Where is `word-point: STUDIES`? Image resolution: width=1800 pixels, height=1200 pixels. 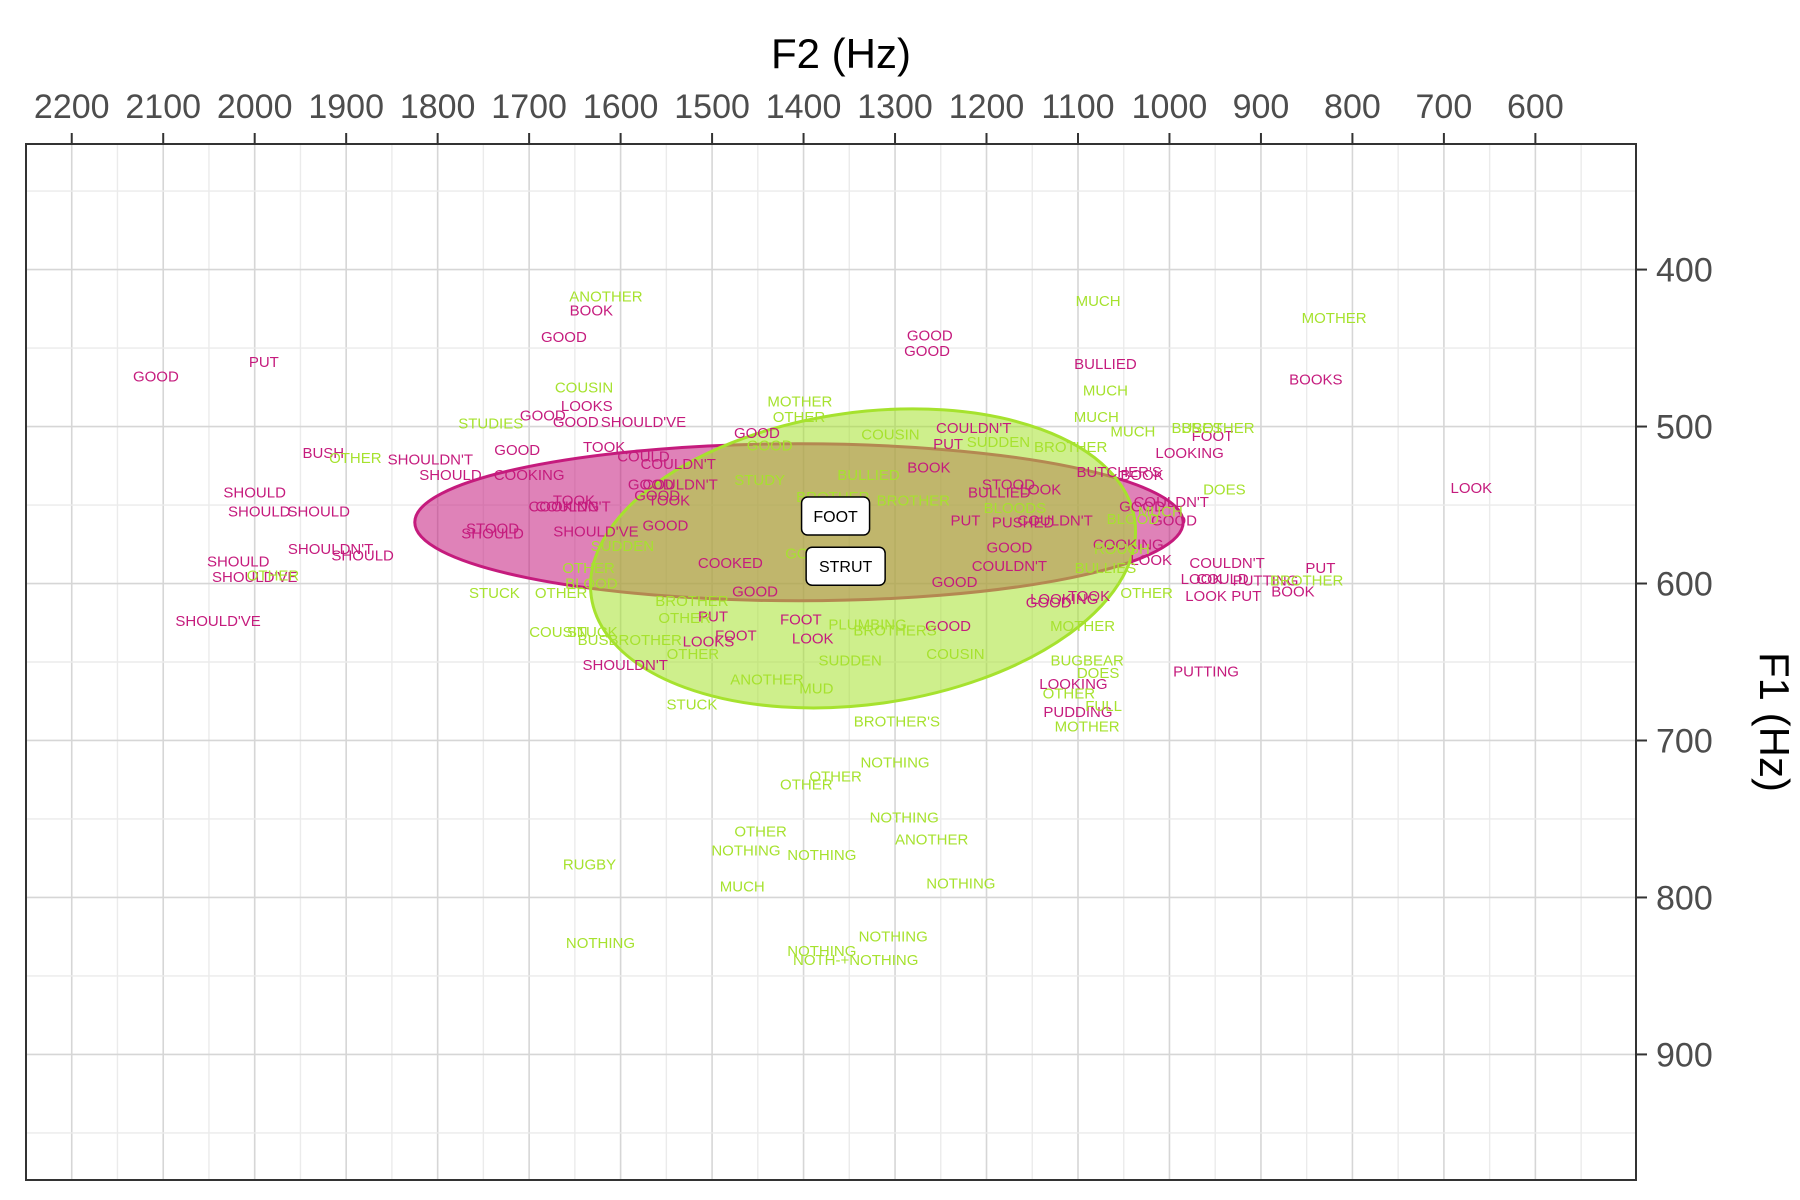 word-point: STUDIES is located at coordinates (490, 423).